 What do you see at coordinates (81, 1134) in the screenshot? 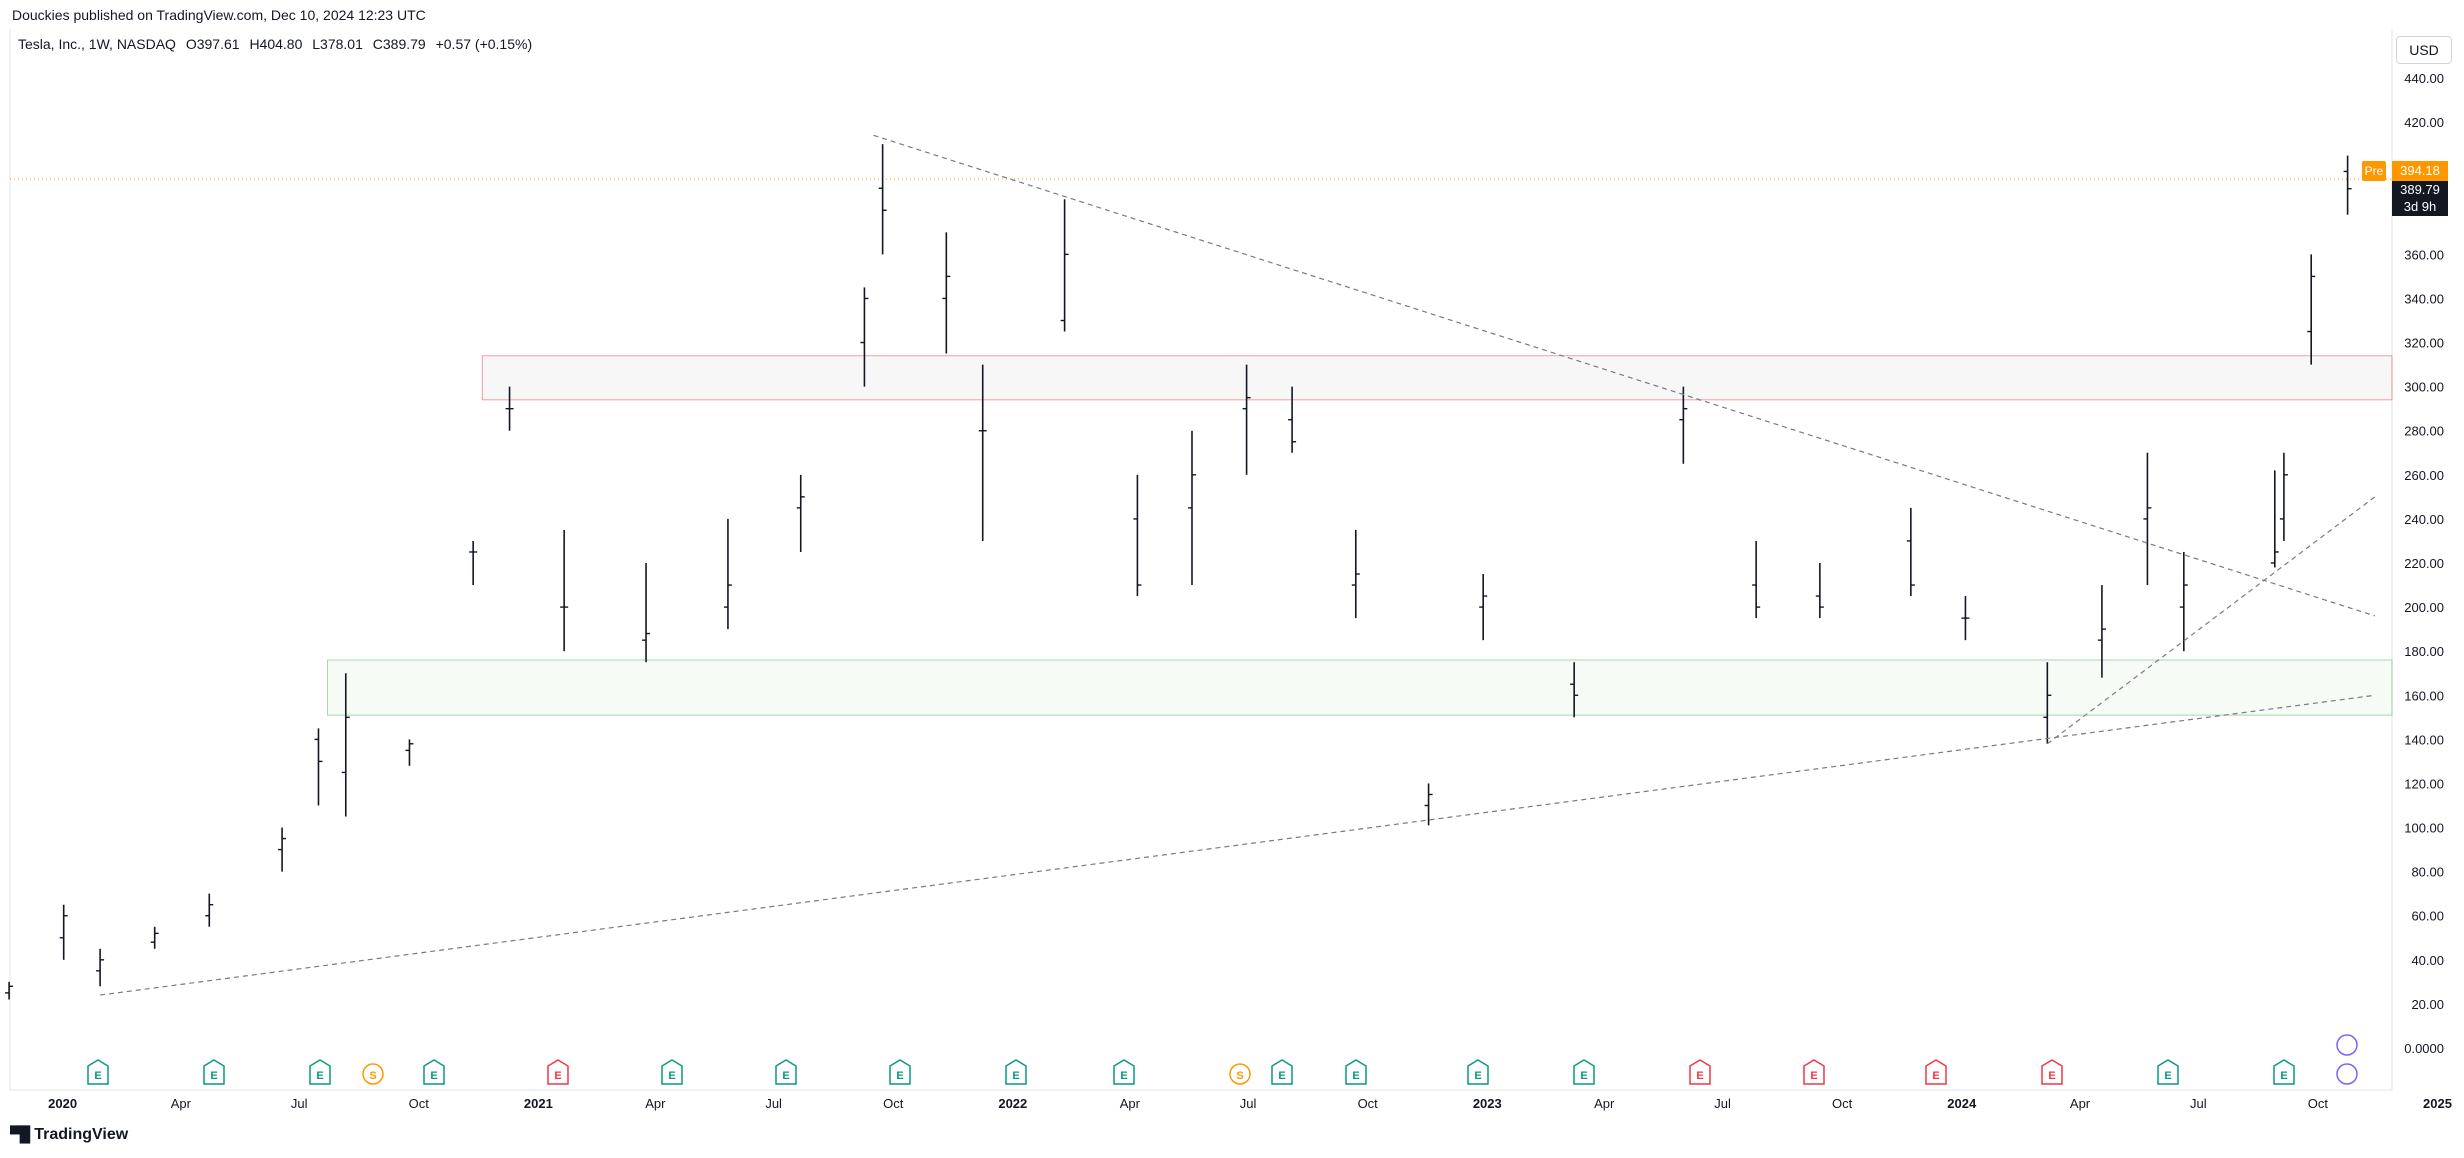
I see `footer-brand-text: TradingView` at bounding box center [81, 1134].